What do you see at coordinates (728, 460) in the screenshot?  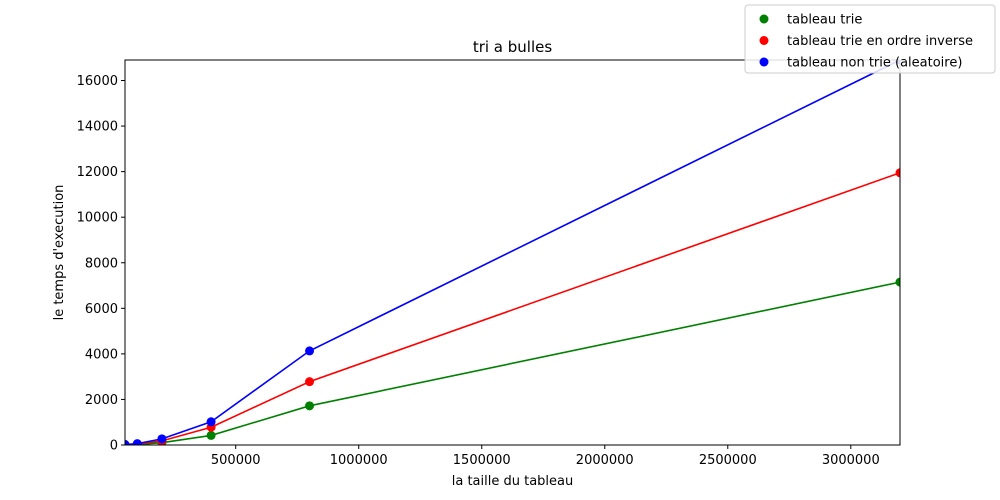 I see `x-tick-label: 2500000` at bounding box center [728, 460].